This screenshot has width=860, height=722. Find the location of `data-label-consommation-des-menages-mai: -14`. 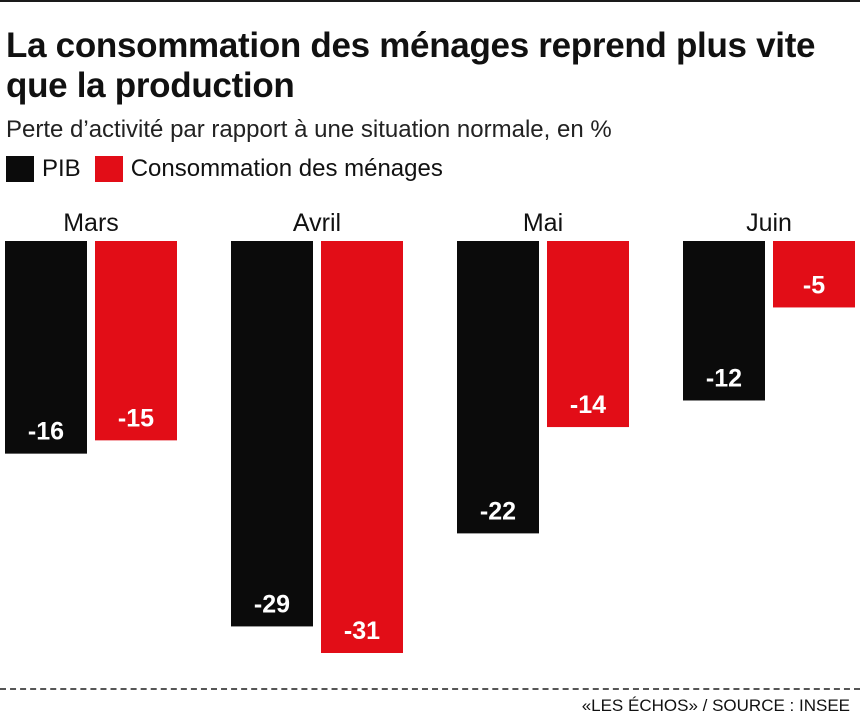

data-label-consommation-des-menages-mai: -14 is located at coordinates (588, 405).